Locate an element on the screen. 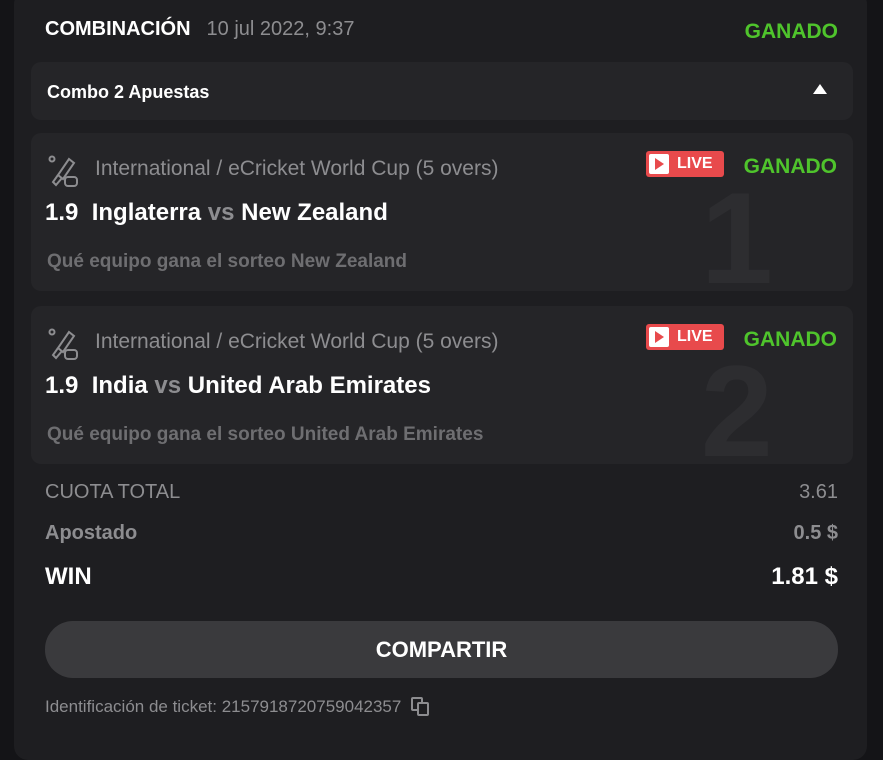 This screenshot has width=883, height=760. stake-value: 0.5 $ is located at coordinates (815, 533).